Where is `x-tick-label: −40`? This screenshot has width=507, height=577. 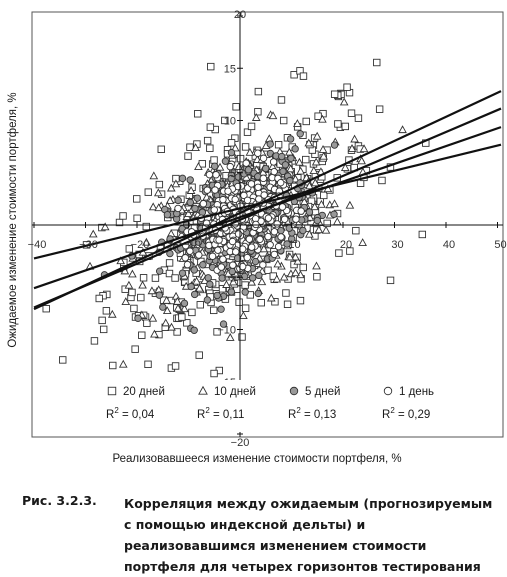 x-tick-label: −40 is located at coordinates (37, 245).